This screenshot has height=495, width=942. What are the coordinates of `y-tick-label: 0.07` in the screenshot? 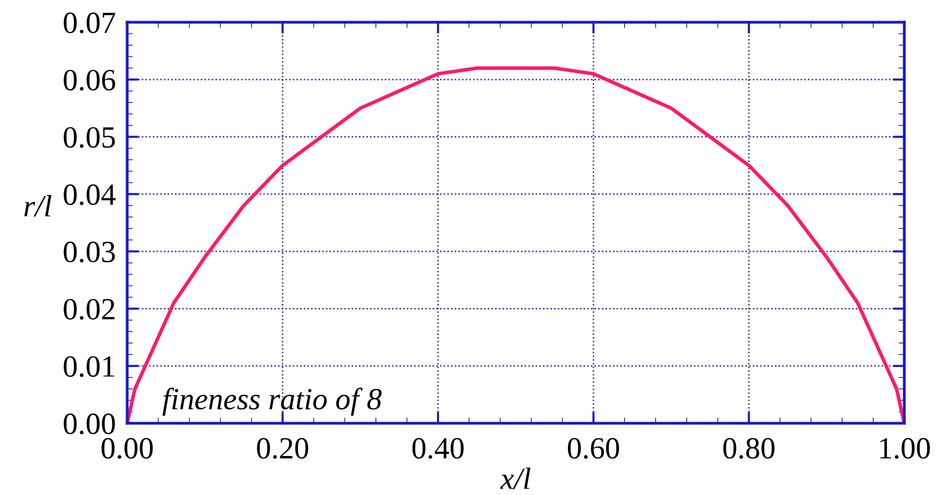 It's located at (90, 23).